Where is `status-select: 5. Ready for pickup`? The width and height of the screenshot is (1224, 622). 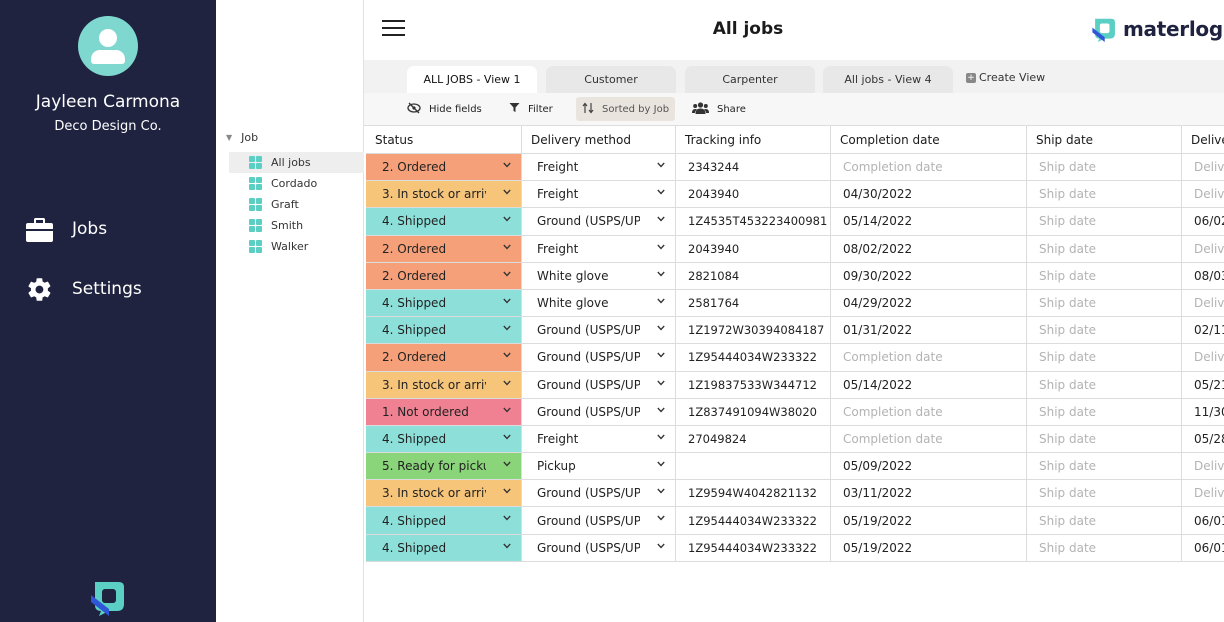
status-select: 5. Ready for pickup is located at coordinates (444, 467).